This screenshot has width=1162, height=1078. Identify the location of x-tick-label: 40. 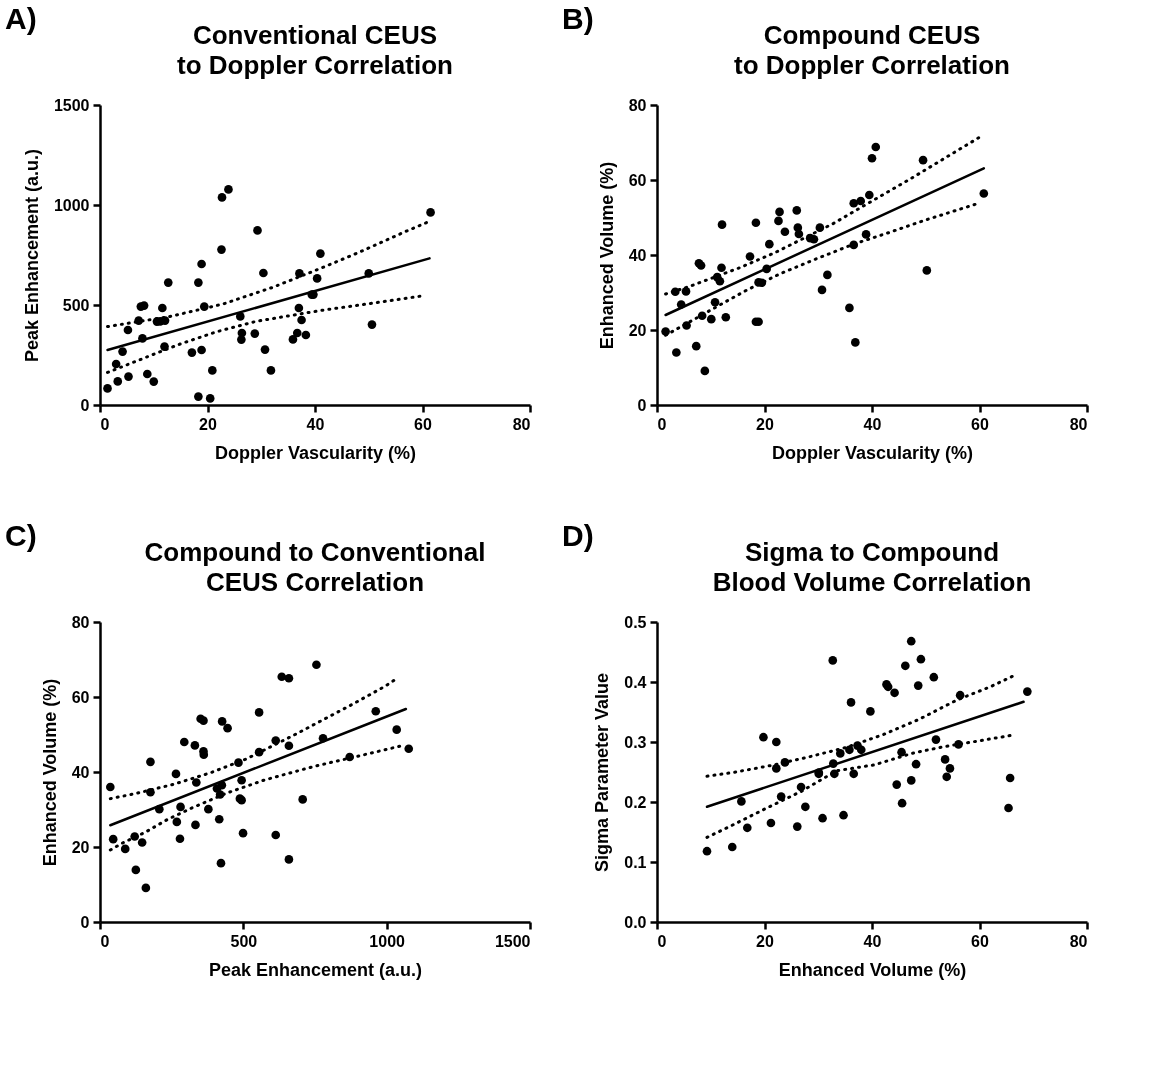
(872, 941).